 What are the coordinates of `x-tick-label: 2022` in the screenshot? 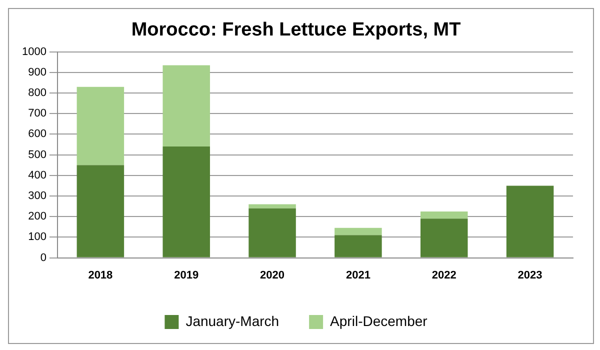 It's located at (444, 275).